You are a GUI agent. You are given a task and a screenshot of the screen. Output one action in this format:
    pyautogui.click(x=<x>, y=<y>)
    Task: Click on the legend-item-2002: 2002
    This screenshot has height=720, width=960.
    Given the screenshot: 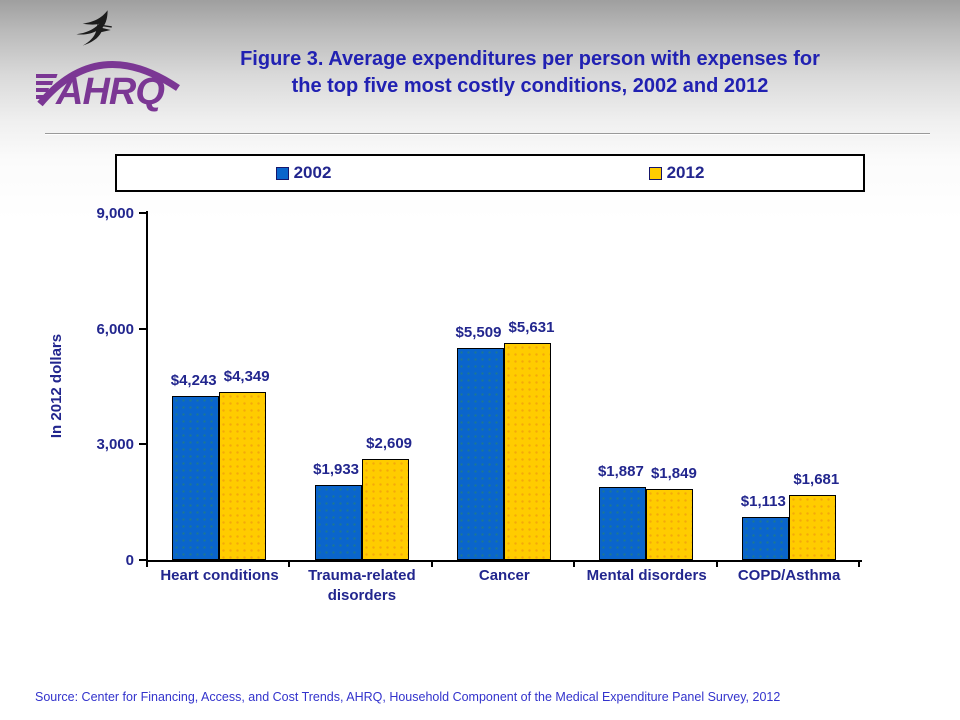 What is the action you would take?
    pyautogui.click(x=303, y=173)
    